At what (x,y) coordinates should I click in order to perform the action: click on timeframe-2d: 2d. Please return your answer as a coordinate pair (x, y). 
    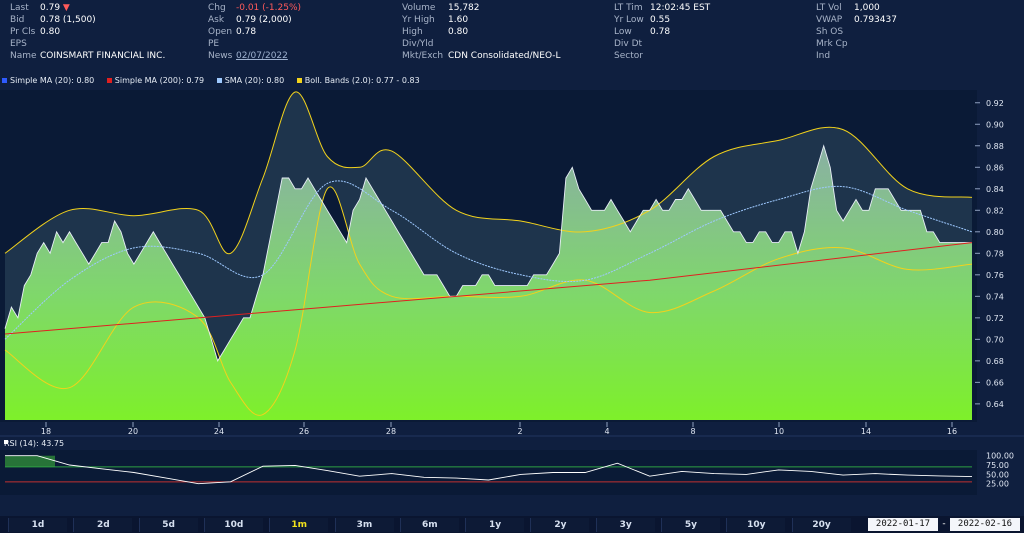
    Looking at the image, I should click on (103, 525).